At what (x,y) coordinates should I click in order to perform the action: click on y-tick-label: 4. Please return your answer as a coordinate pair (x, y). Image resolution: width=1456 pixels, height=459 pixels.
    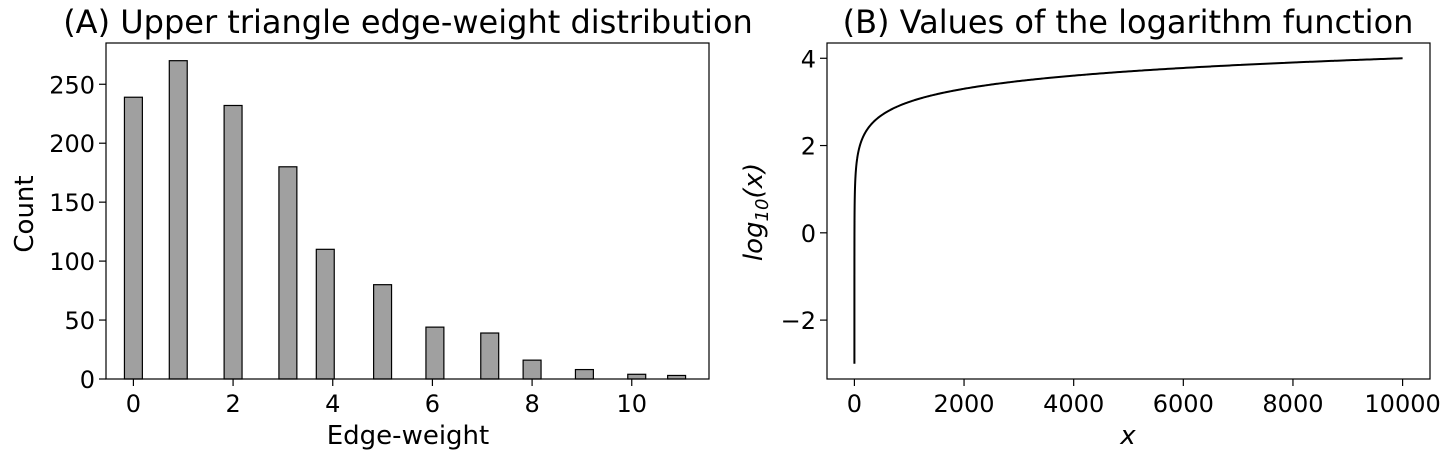
    Looking at the image, I should click on (808, 59).